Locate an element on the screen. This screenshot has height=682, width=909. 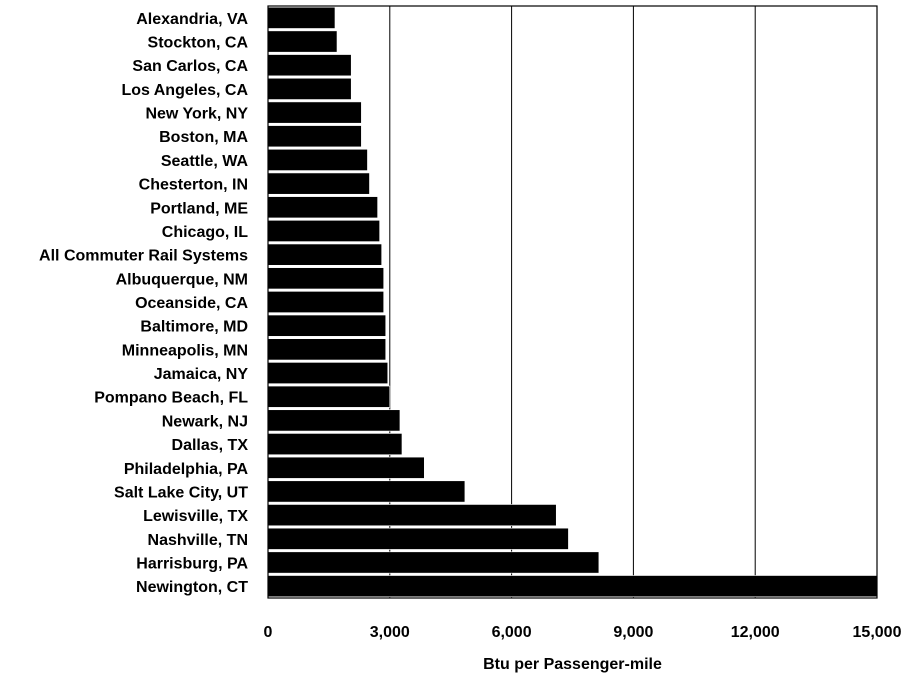
category-label-23: Harrisburg, PA is located at coordinates (192, 563).